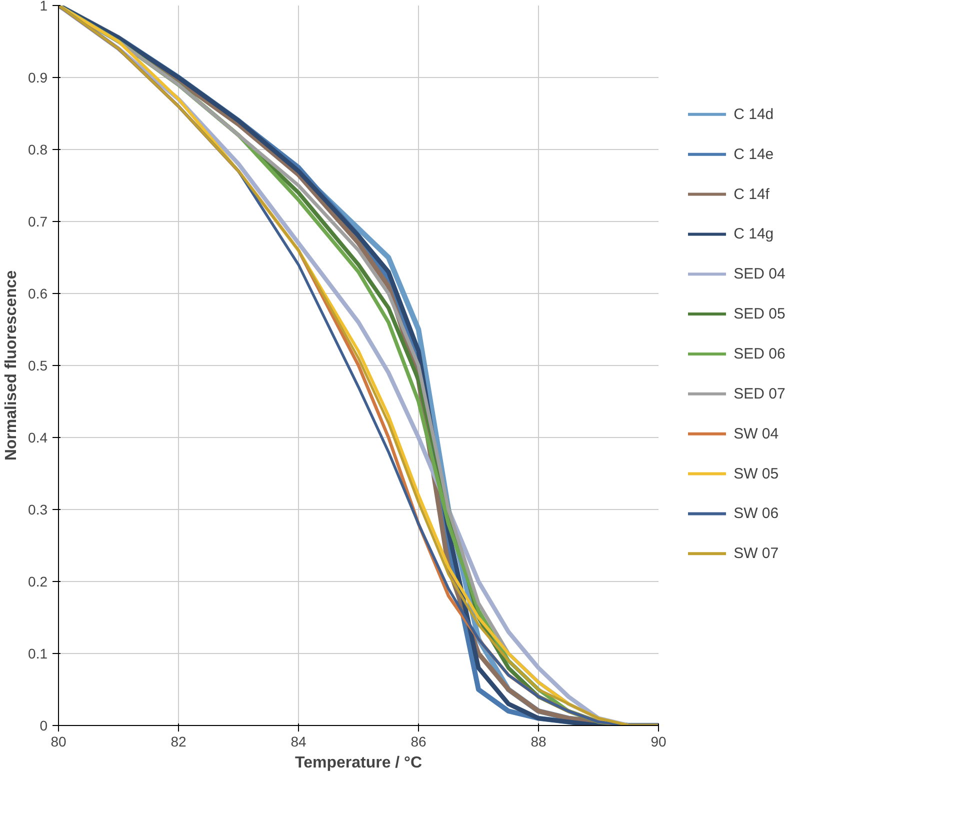 The height and width of the screenshot is (840, 967). What do you see at coordinates (178, 742) in the screenshot?
I see `x-tick-label: 82` at bounding box center [178, 742].